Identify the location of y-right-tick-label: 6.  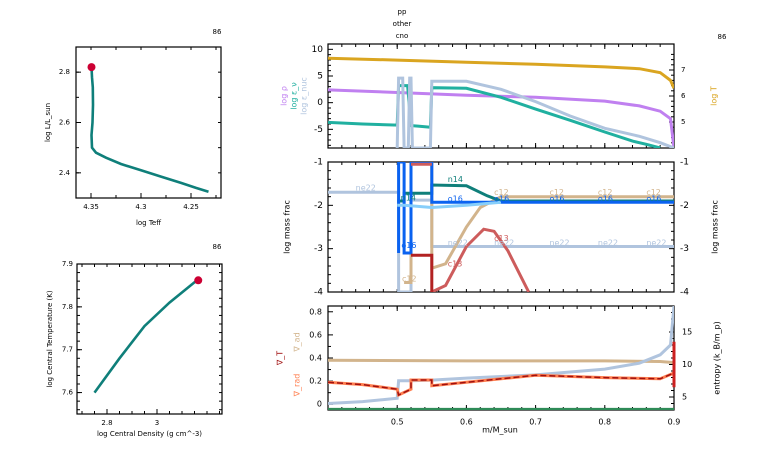
(683, 96).